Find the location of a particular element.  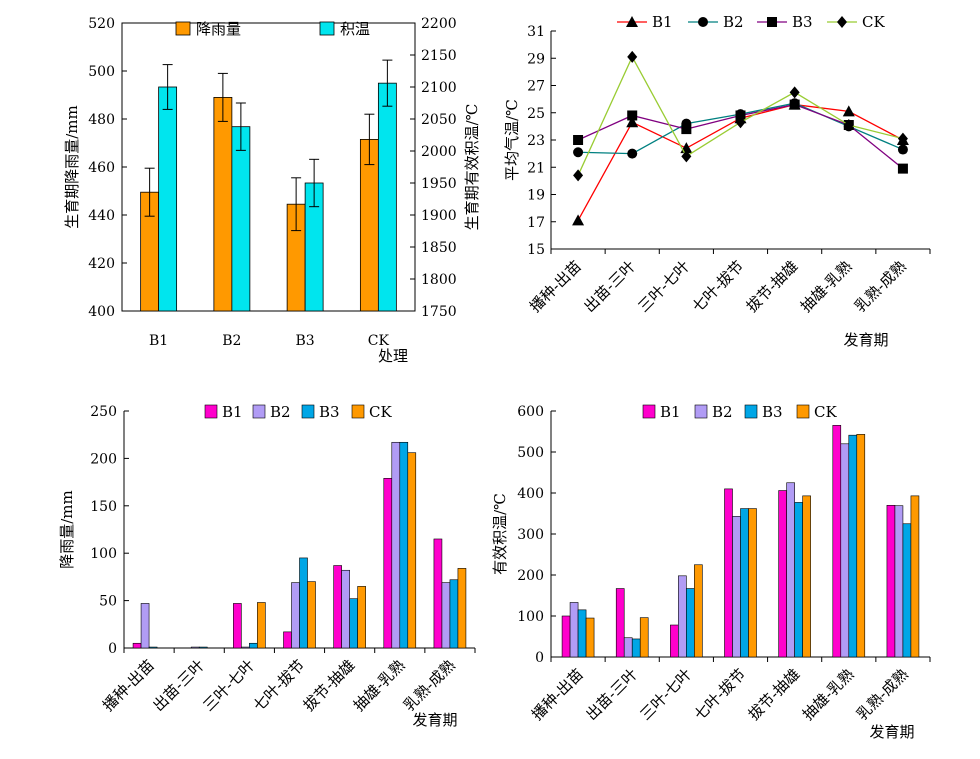

point-B2 is located at coordinates (578, 152).